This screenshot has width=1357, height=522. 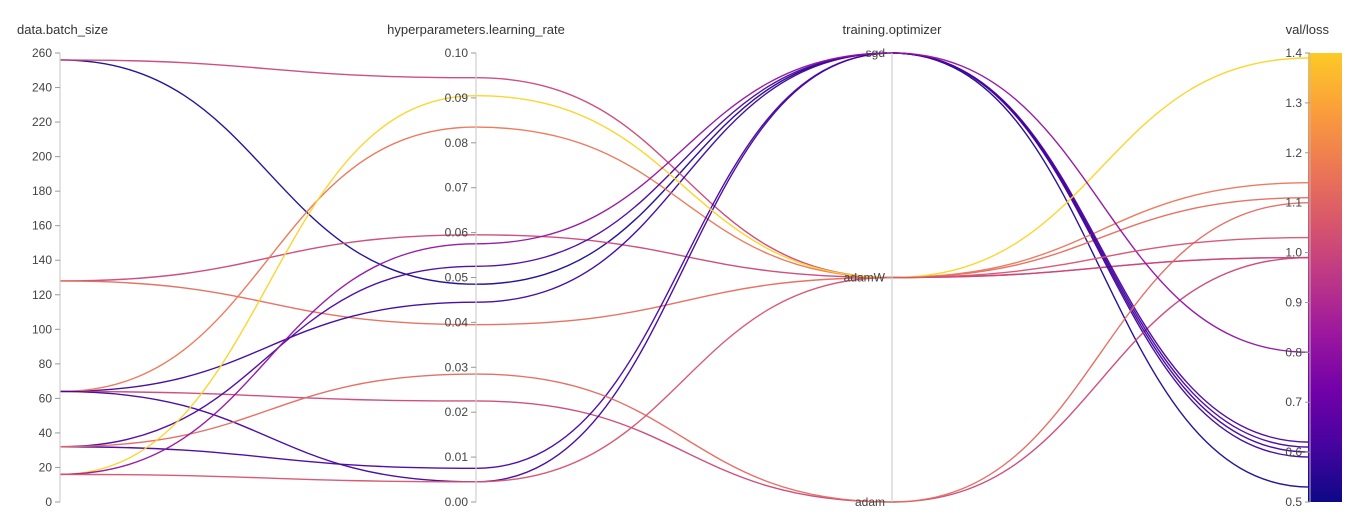 I want to click on axis-3: training.optimizer adam adamW sgd, so click(x=893, y=265).